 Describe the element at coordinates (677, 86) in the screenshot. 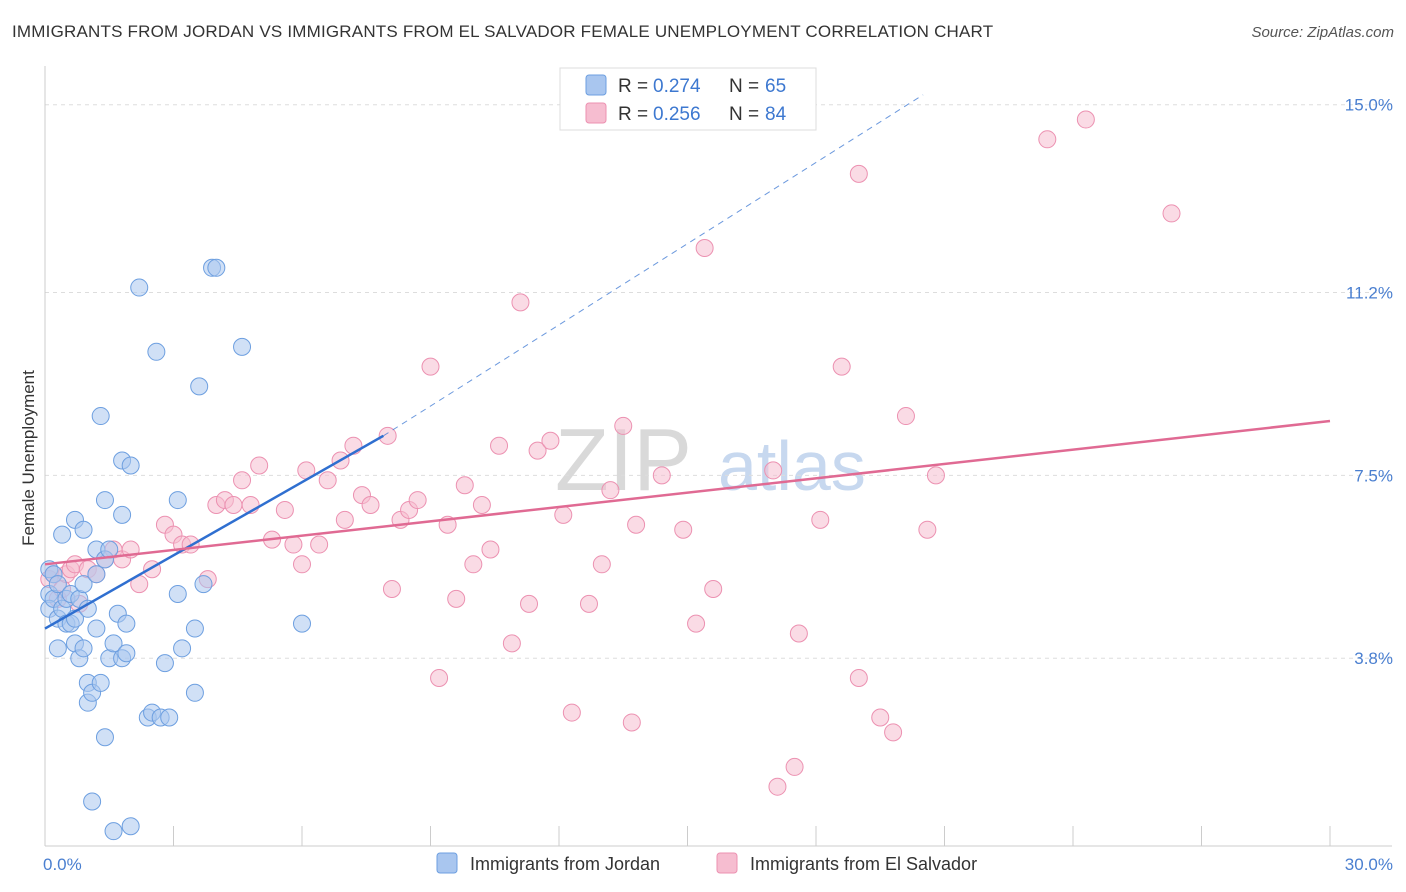

I see `legend-jordan-r-value: 0.274` at that location.